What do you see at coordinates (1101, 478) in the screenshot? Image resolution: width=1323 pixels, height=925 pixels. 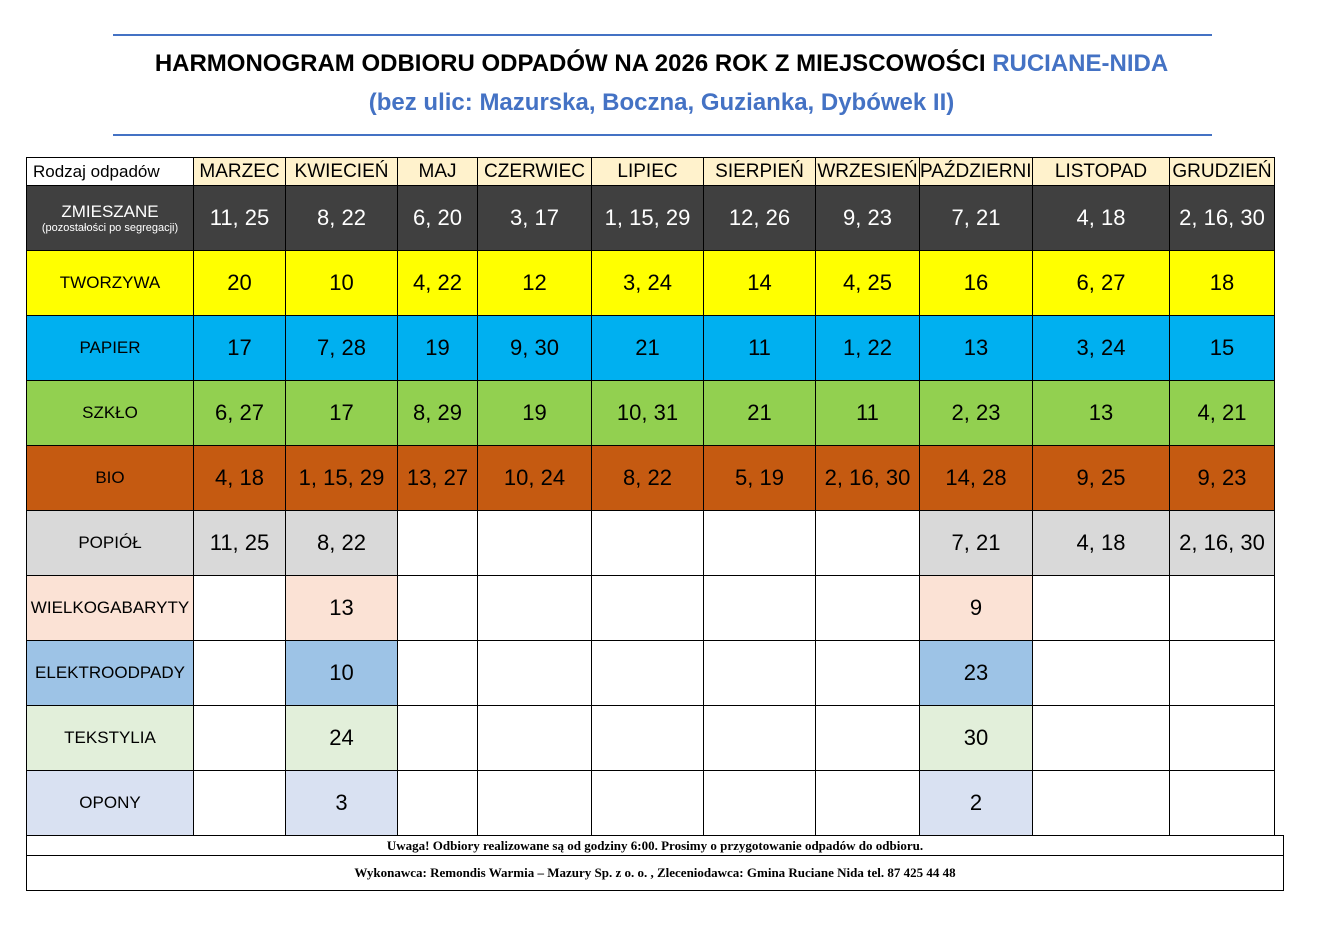 I see `pickup-dates-cell: 9, 25` at bounding box center [1101, 478].